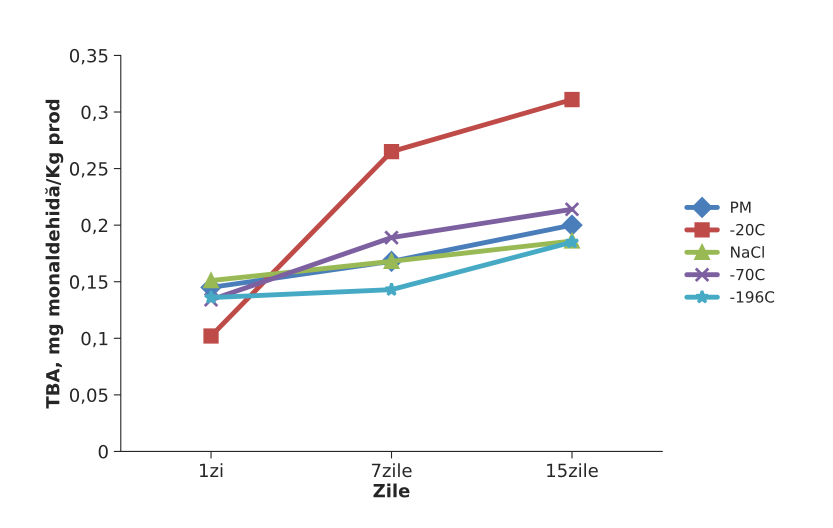 The height and width of the screenshot is (528, 833). I want to click on y-tick-label: 0,25, so click(89, 170).